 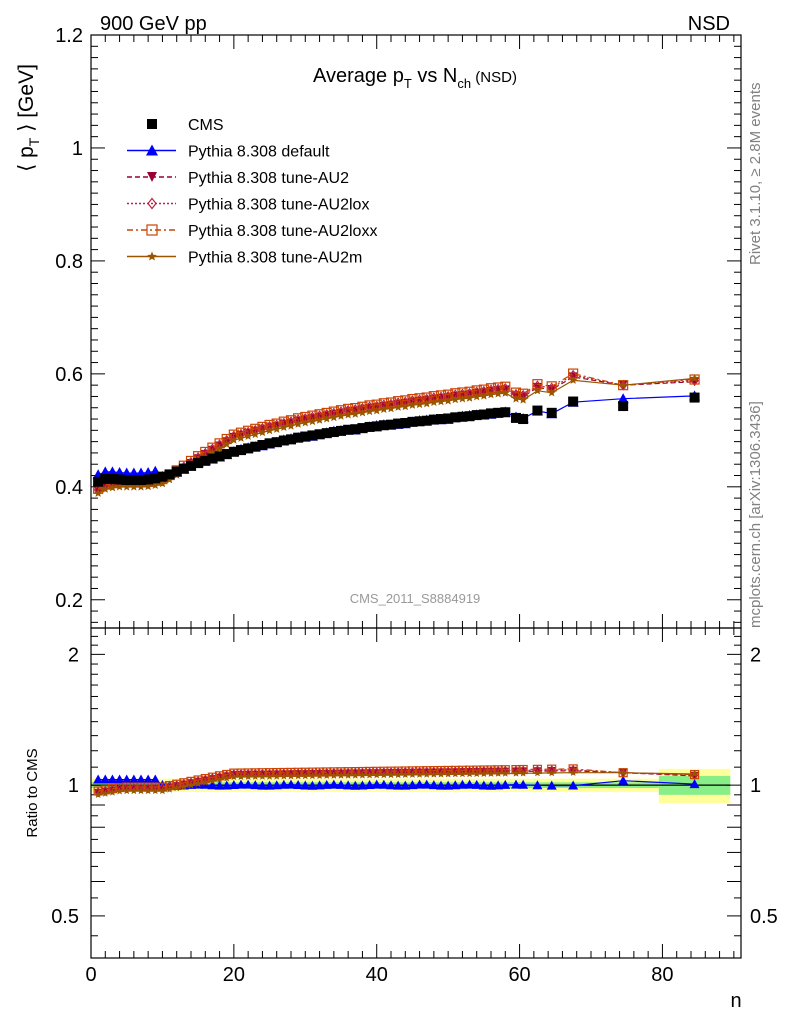 I want to click on series-line, so click(x=396, y=435).